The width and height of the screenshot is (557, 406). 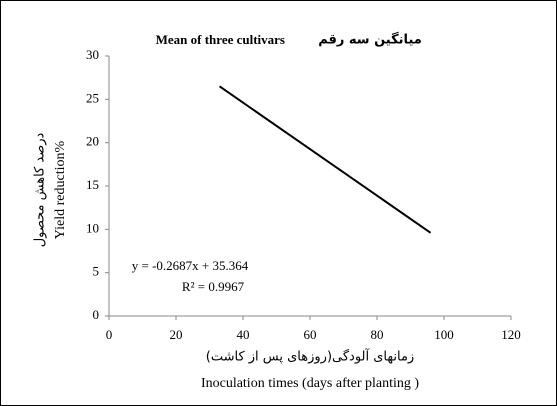 What do you see at coordinates (511, 334) in the screenshot?
I see `x-tick-label: 120` at bounding box center [511, 334].